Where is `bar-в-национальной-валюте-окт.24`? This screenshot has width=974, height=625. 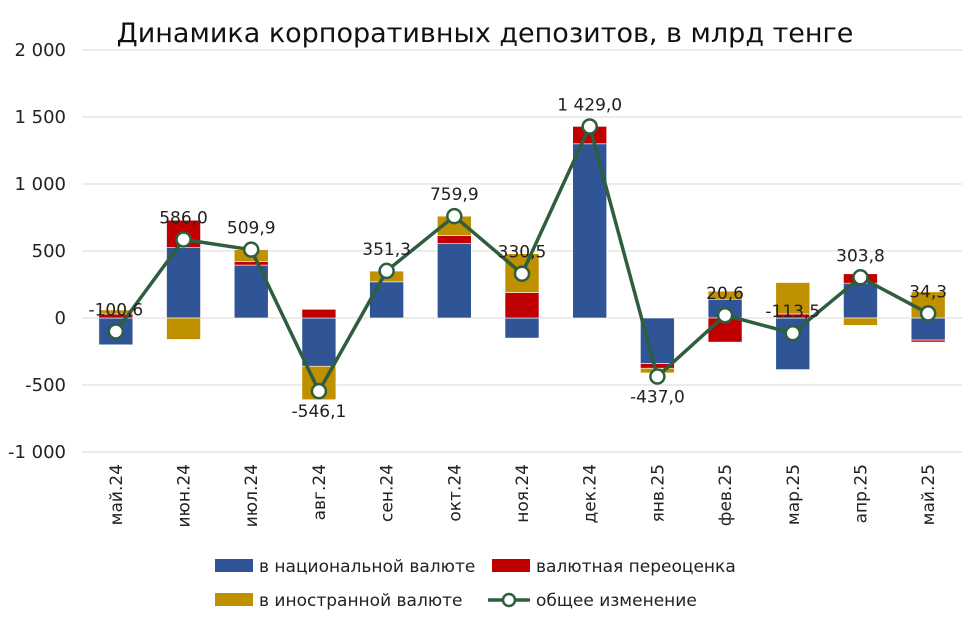
bar-в-национальной-валюте-окт.24 is located at coordinates (454, 281).